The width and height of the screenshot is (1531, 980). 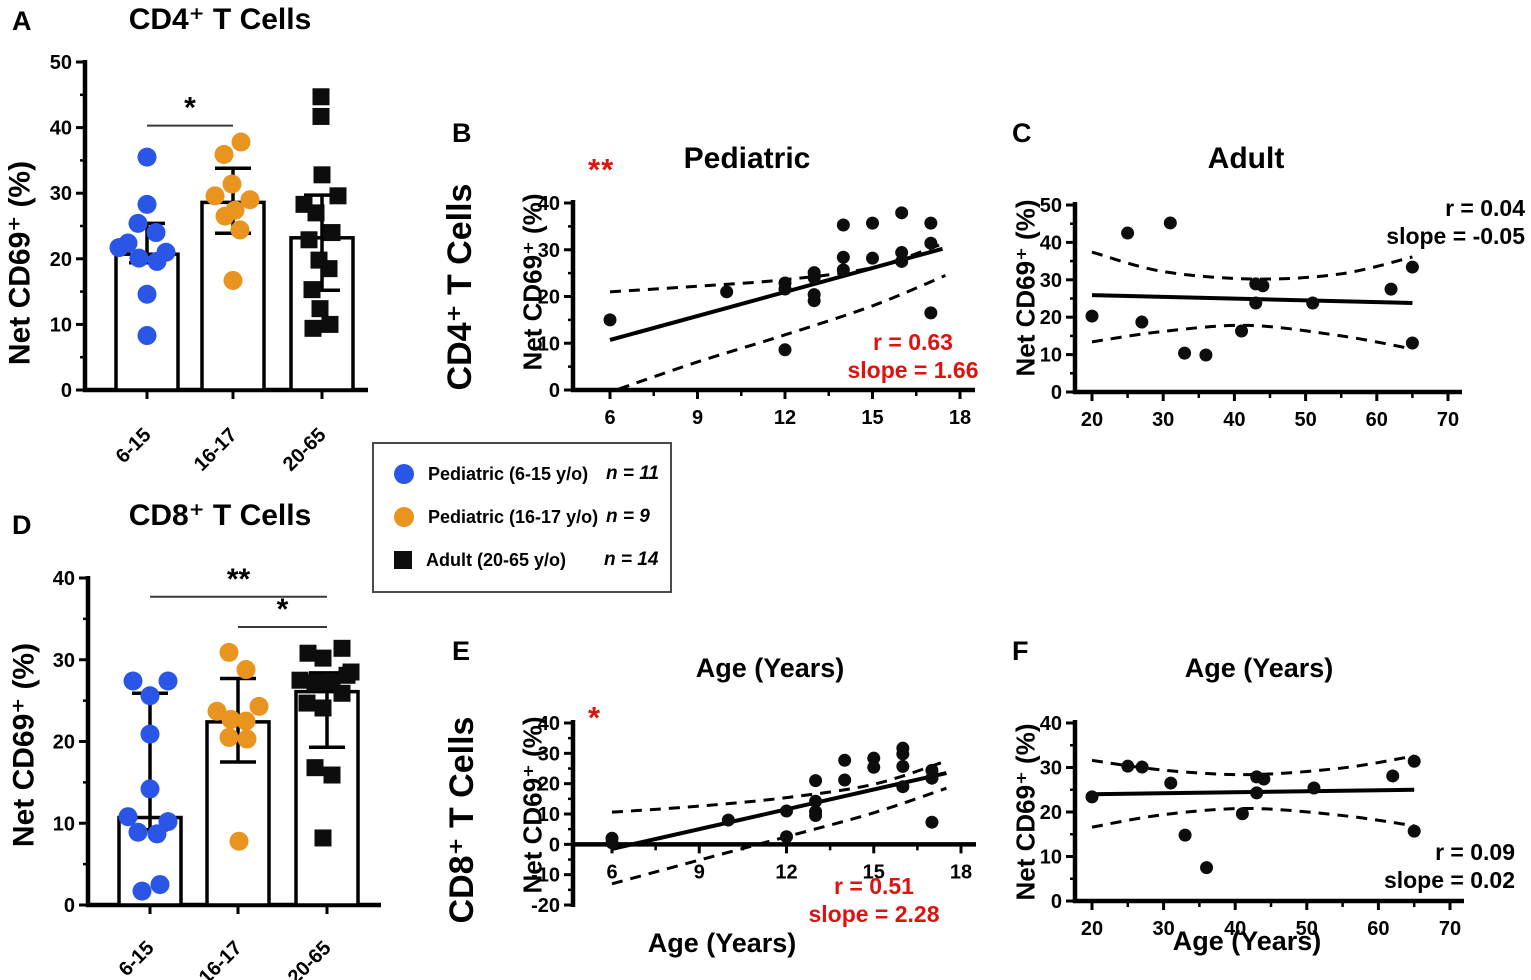 What do you see at coordinates (404, 517) in the screenshot?
I see `orange-circle-marker-icon` at bounding box center [404, 517].